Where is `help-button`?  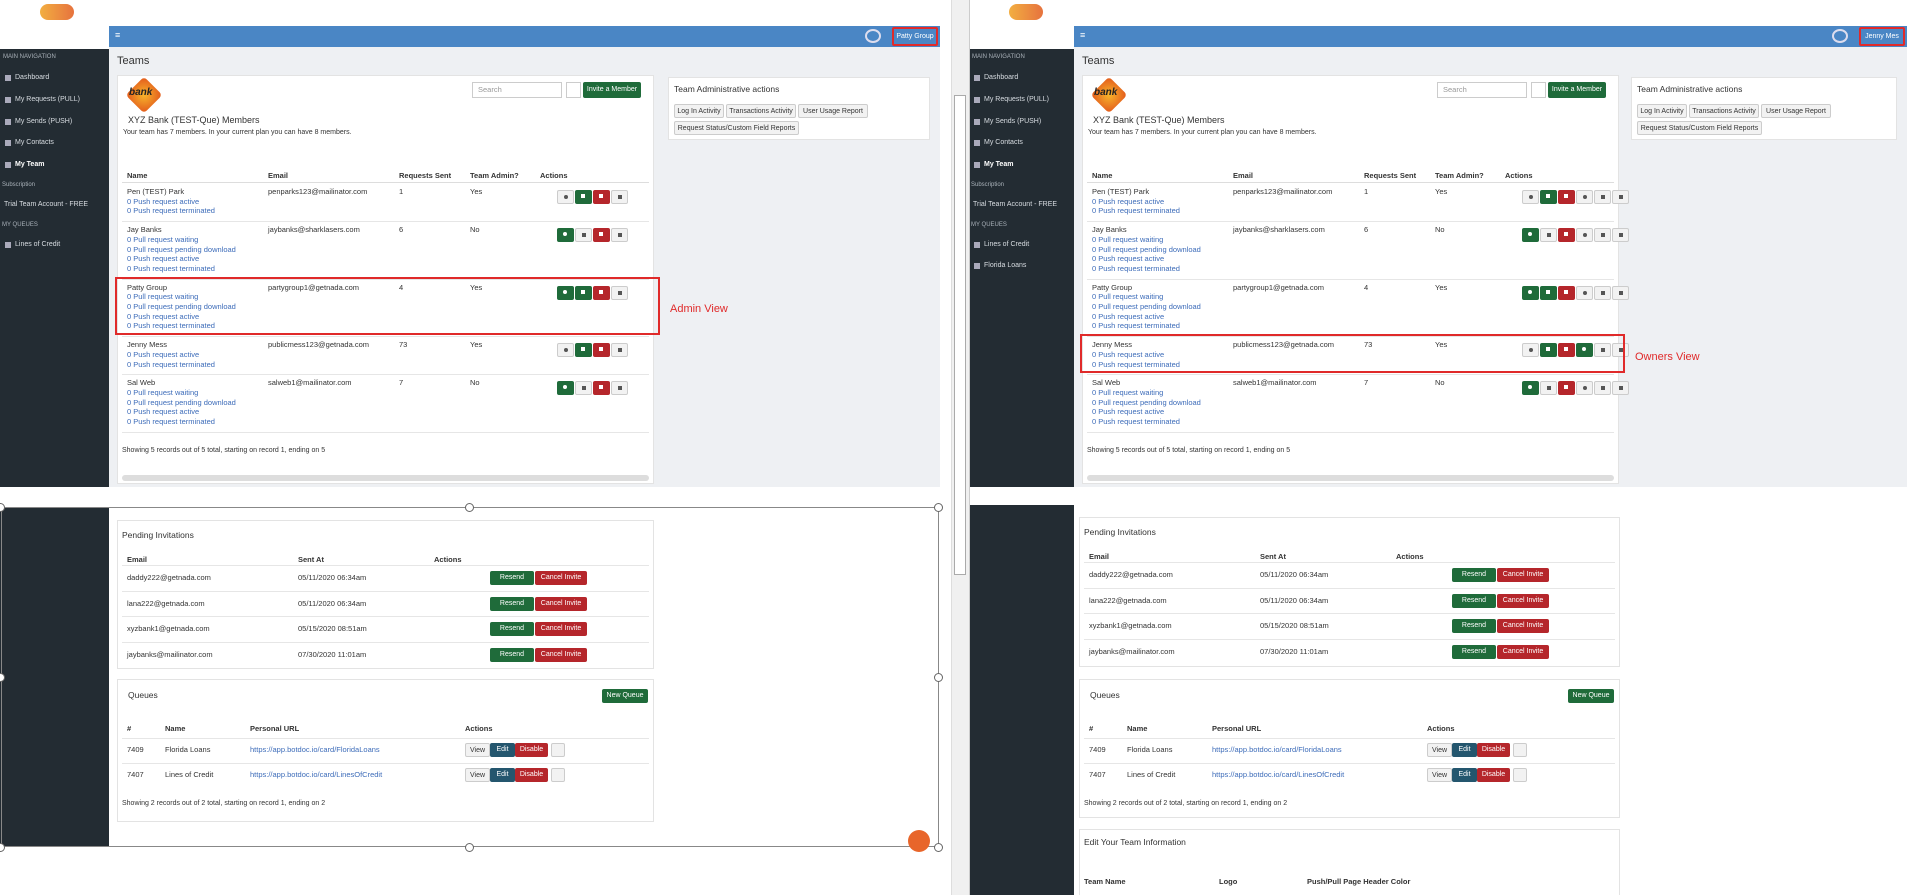
help-button is located at coordinates (919, 841).